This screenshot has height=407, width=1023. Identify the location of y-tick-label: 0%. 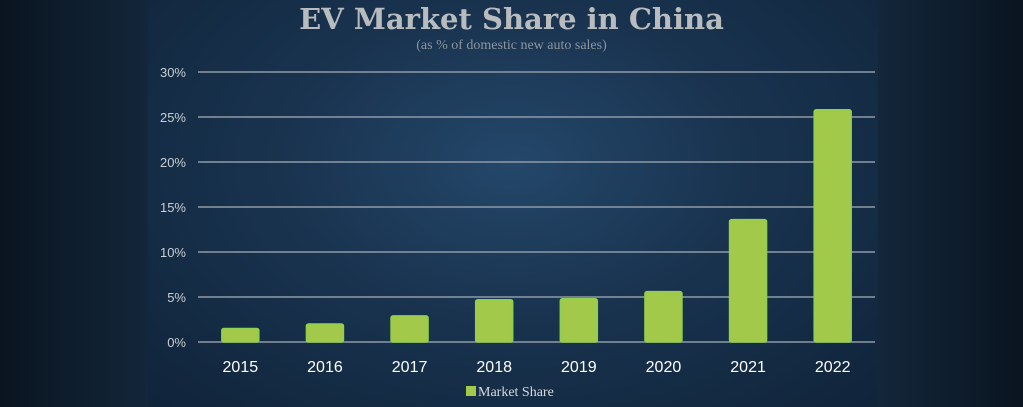
(176, 342).